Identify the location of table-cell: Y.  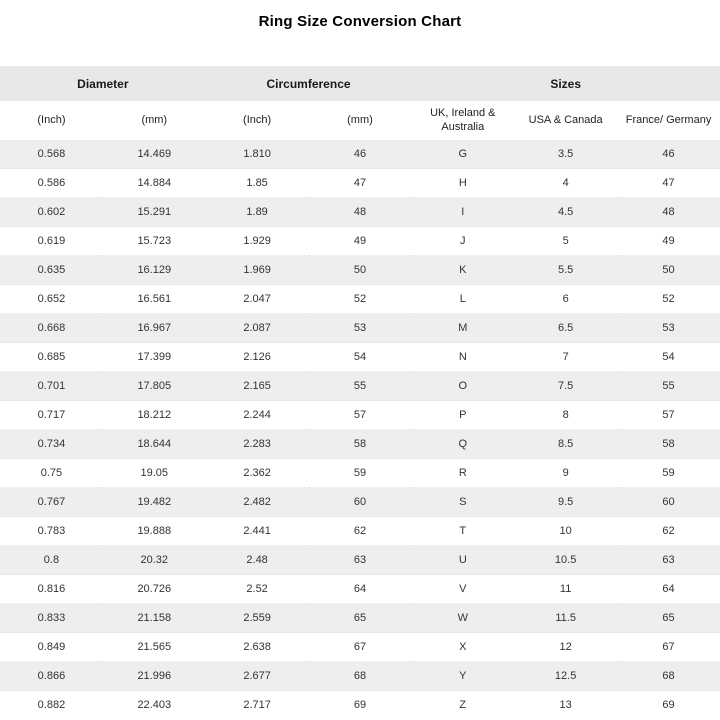
(463, 676).